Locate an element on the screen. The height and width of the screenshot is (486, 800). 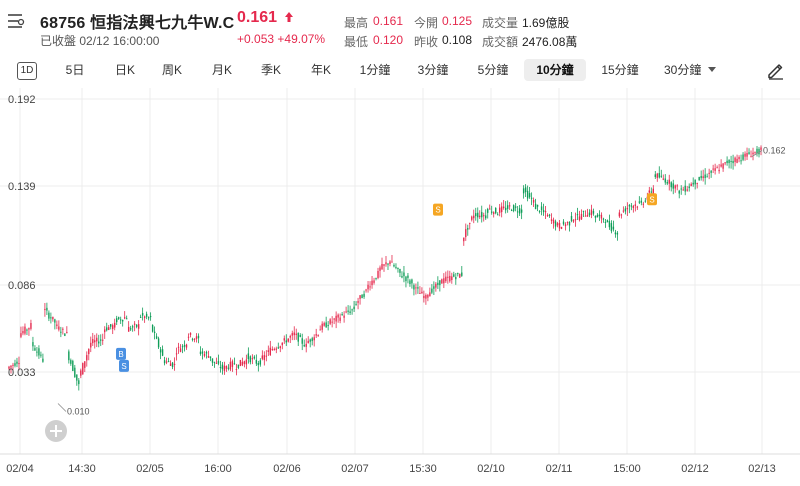
tab-30min-dropdown: 30分鐘 is located at coordinates (692, 70).